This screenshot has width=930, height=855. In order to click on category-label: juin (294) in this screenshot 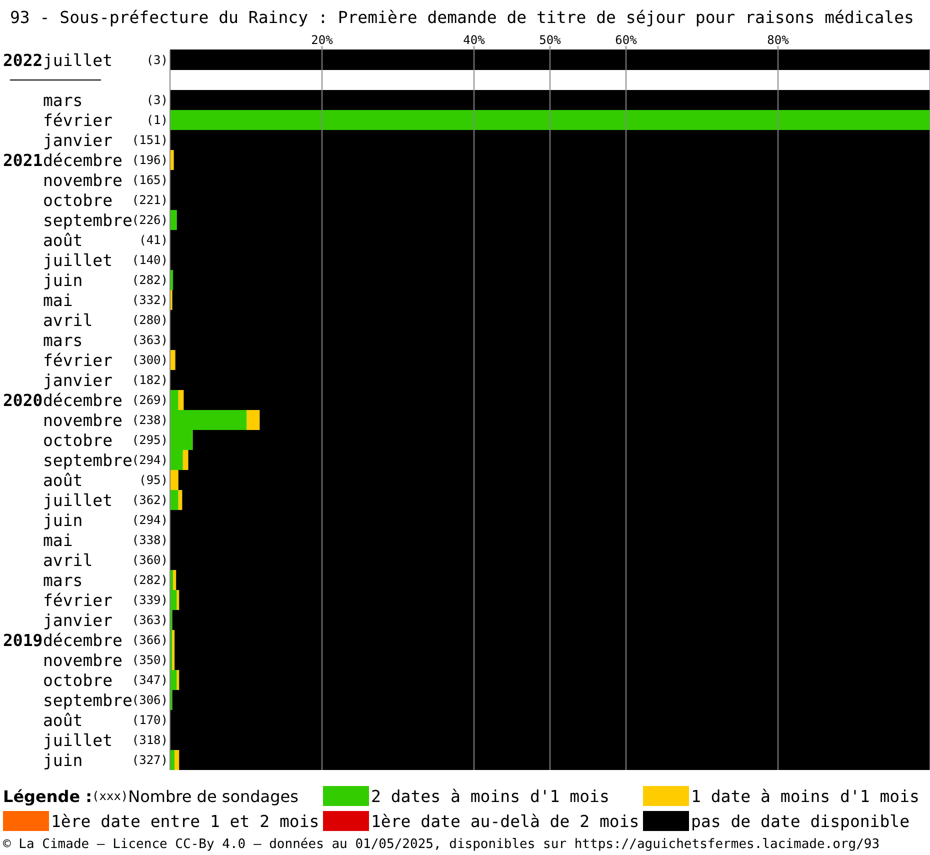, I will do `click(105, 520)`.